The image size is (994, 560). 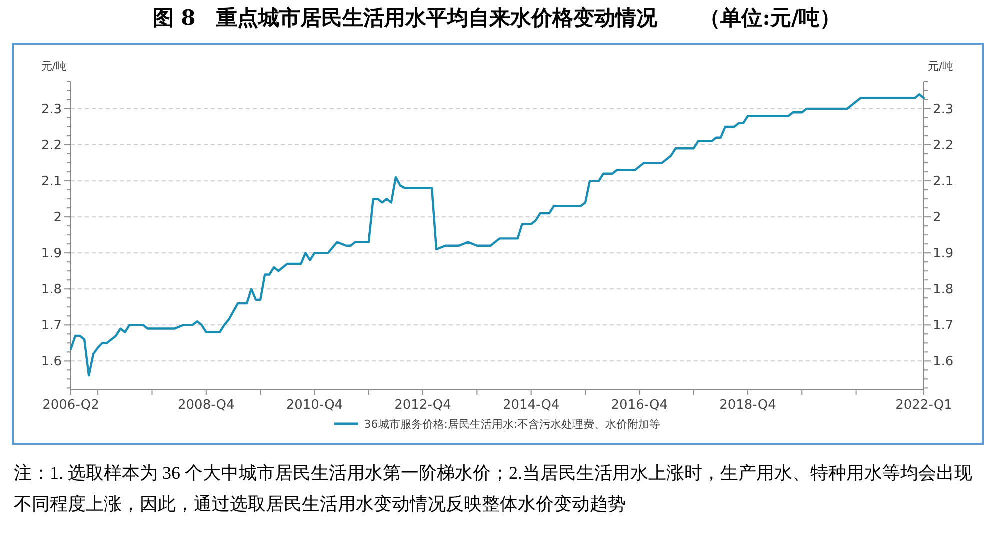 What do you see at coordinates (423, 405) in the screenshot?
I see `x-tick-label: 2012-Q4` at bounding box center [423, 405].